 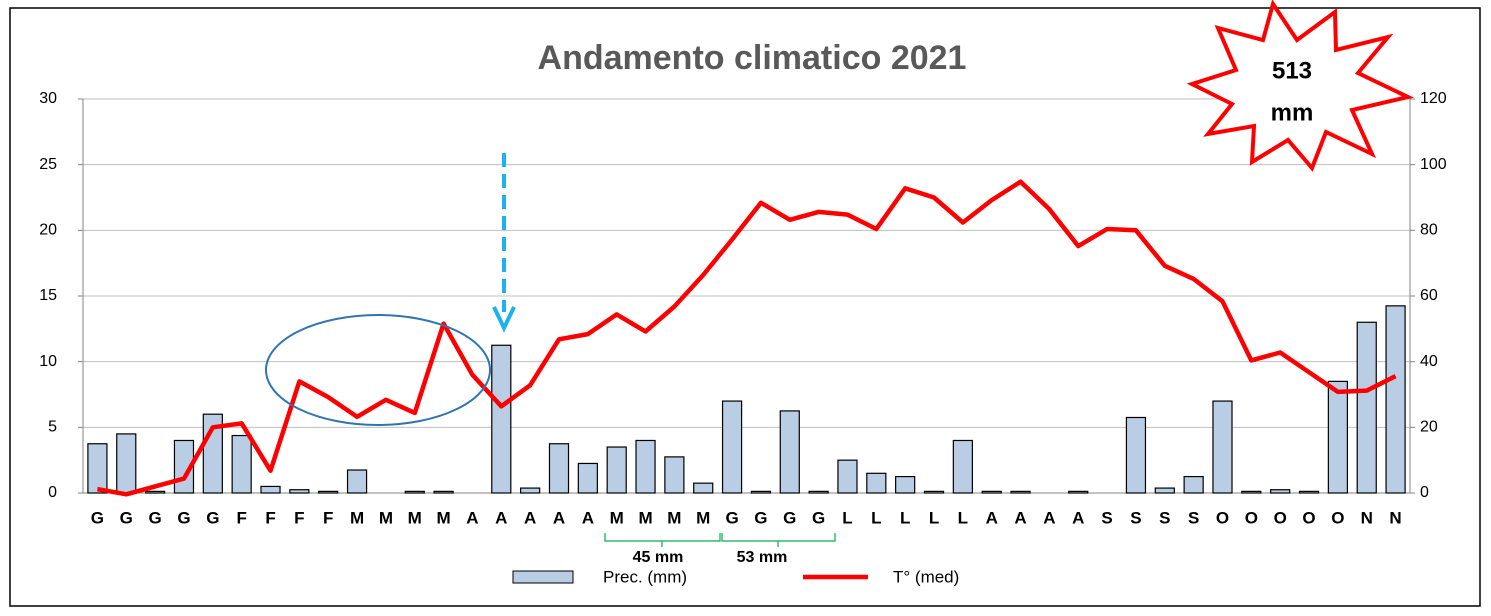 What do you see at coordinates (48, 164) in the screenshot?
I see `y-tick-label: 25` at bounding box center [48, 164].